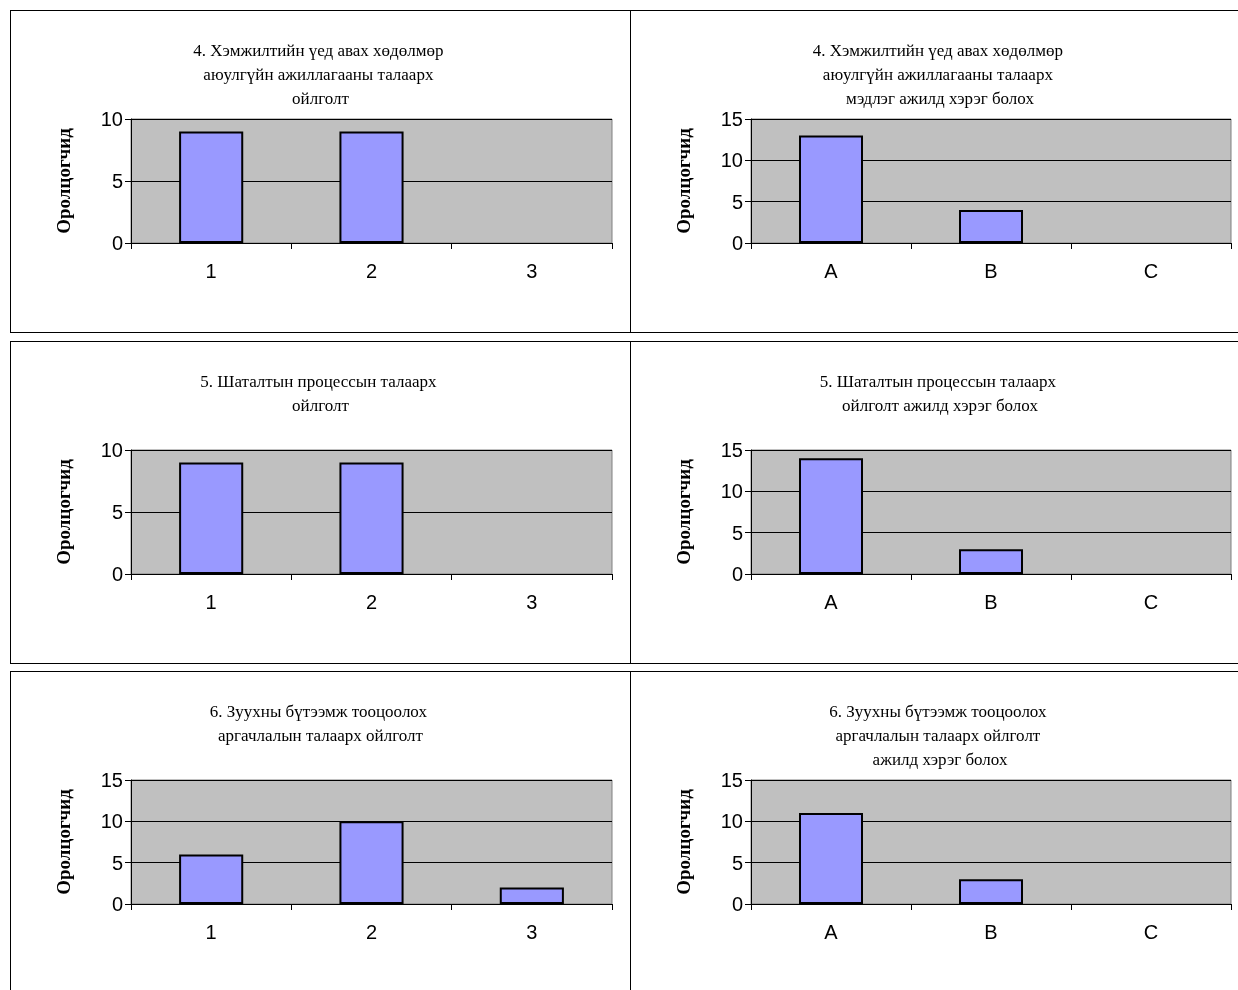  What do you see at coordinates (531, 895) in the screenshot?
I see `bar` at bounding box center [531, 895].